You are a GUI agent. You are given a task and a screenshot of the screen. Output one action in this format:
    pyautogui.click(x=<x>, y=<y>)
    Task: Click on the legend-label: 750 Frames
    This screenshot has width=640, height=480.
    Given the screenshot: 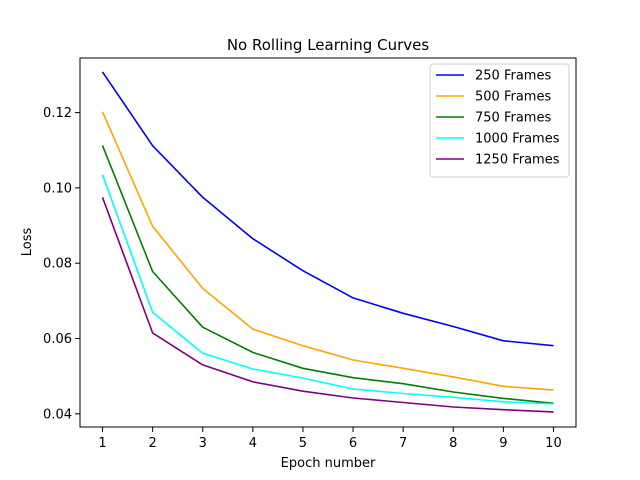 What is the action you would take?
    pyautogui.click(x=513, y=118)
    